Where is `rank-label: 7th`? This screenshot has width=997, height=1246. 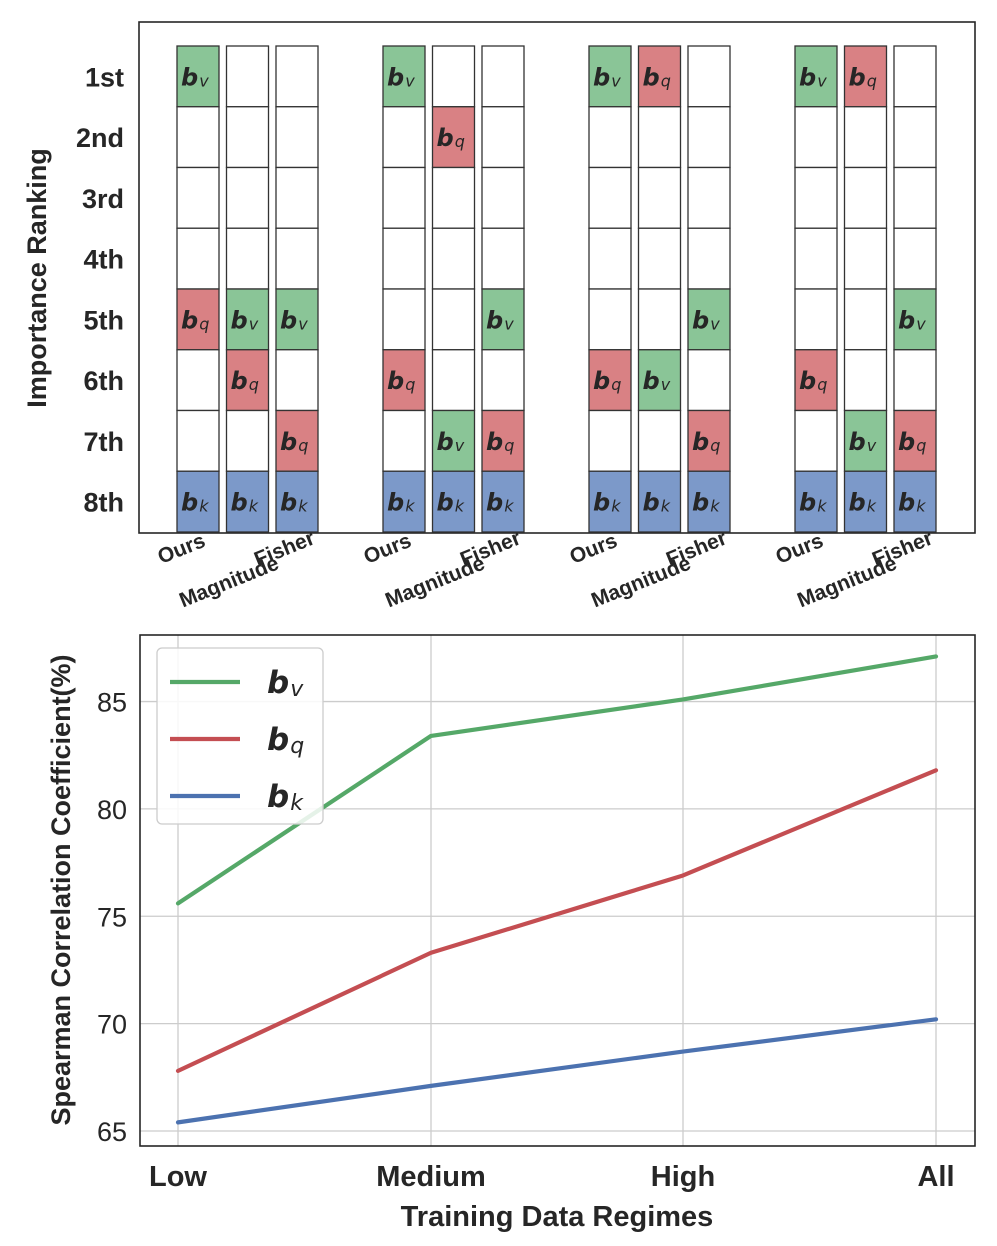
rank-label: 7th is located at coordinates (104, 442).